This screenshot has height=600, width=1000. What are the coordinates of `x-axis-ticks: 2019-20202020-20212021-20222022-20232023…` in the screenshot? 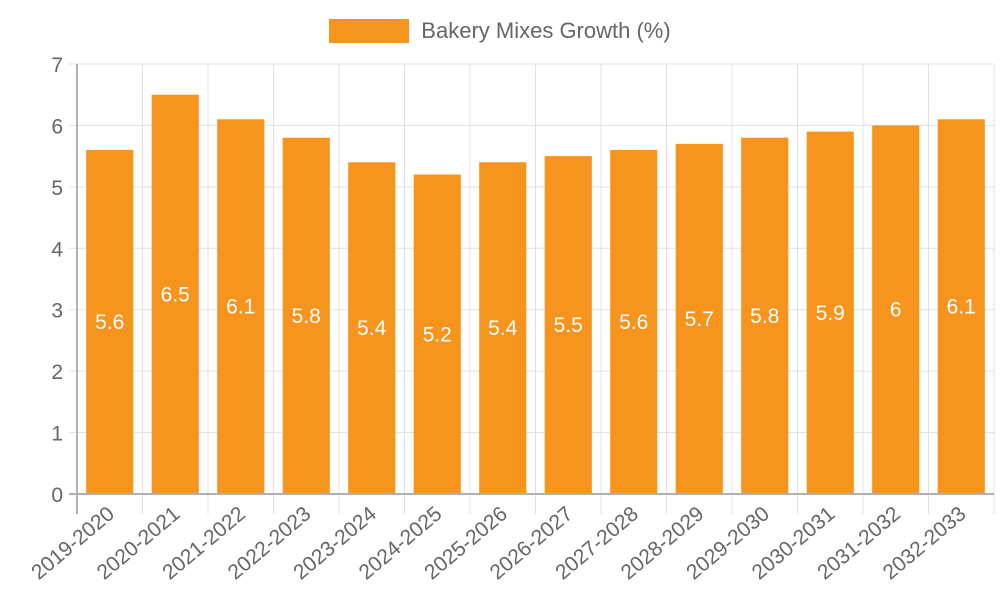 It's located at (498, 543).